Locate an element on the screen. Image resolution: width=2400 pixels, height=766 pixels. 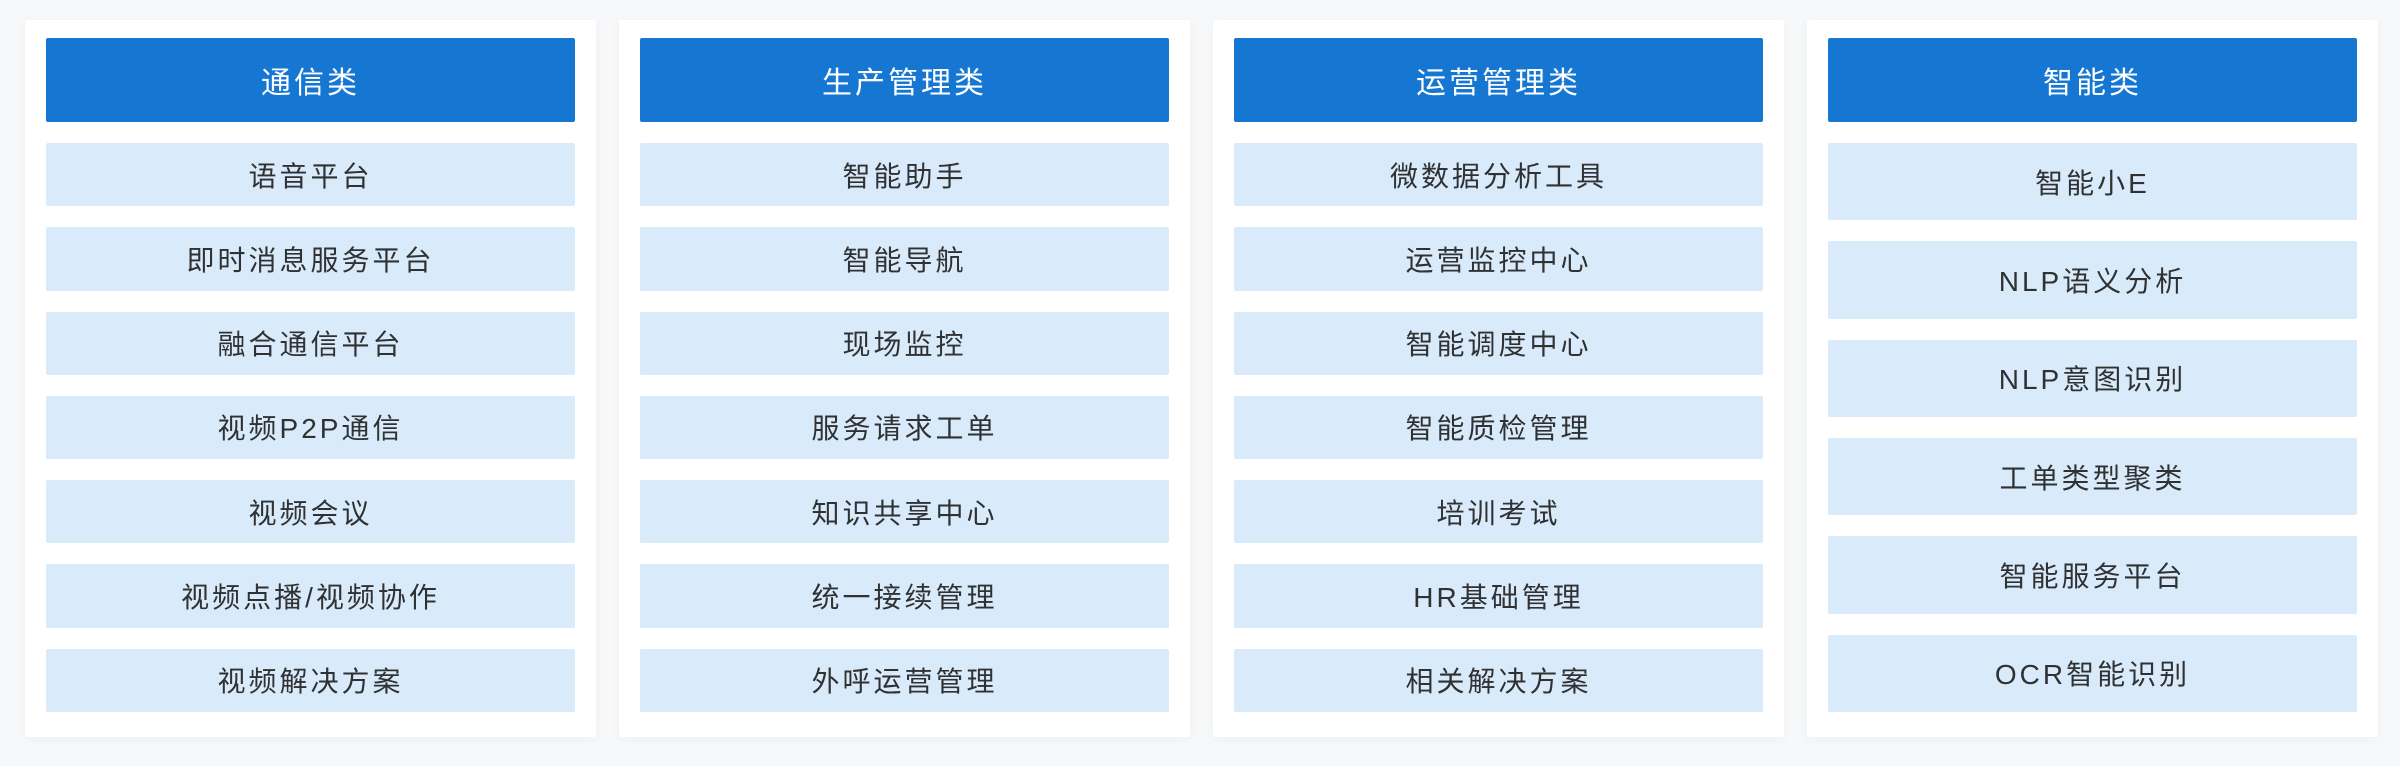
category-item: 外呼运营管理 is located at coordinates (904, 680).